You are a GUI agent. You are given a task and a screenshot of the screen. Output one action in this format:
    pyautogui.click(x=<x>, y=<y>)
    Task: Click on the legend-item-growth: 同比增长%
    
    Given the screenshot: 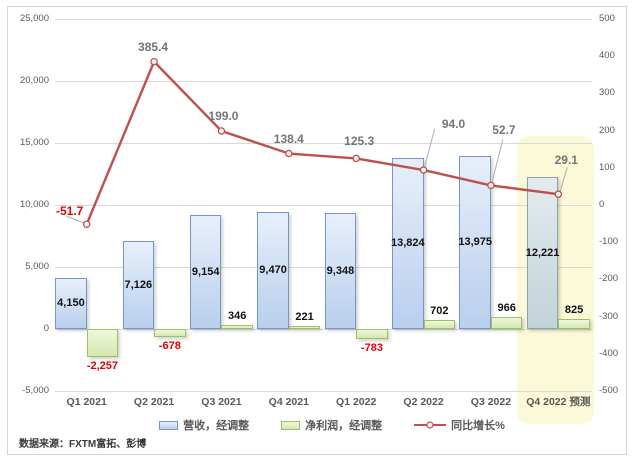 What is the action you would take?
    pyautogui.click(x=459, y=425)
    